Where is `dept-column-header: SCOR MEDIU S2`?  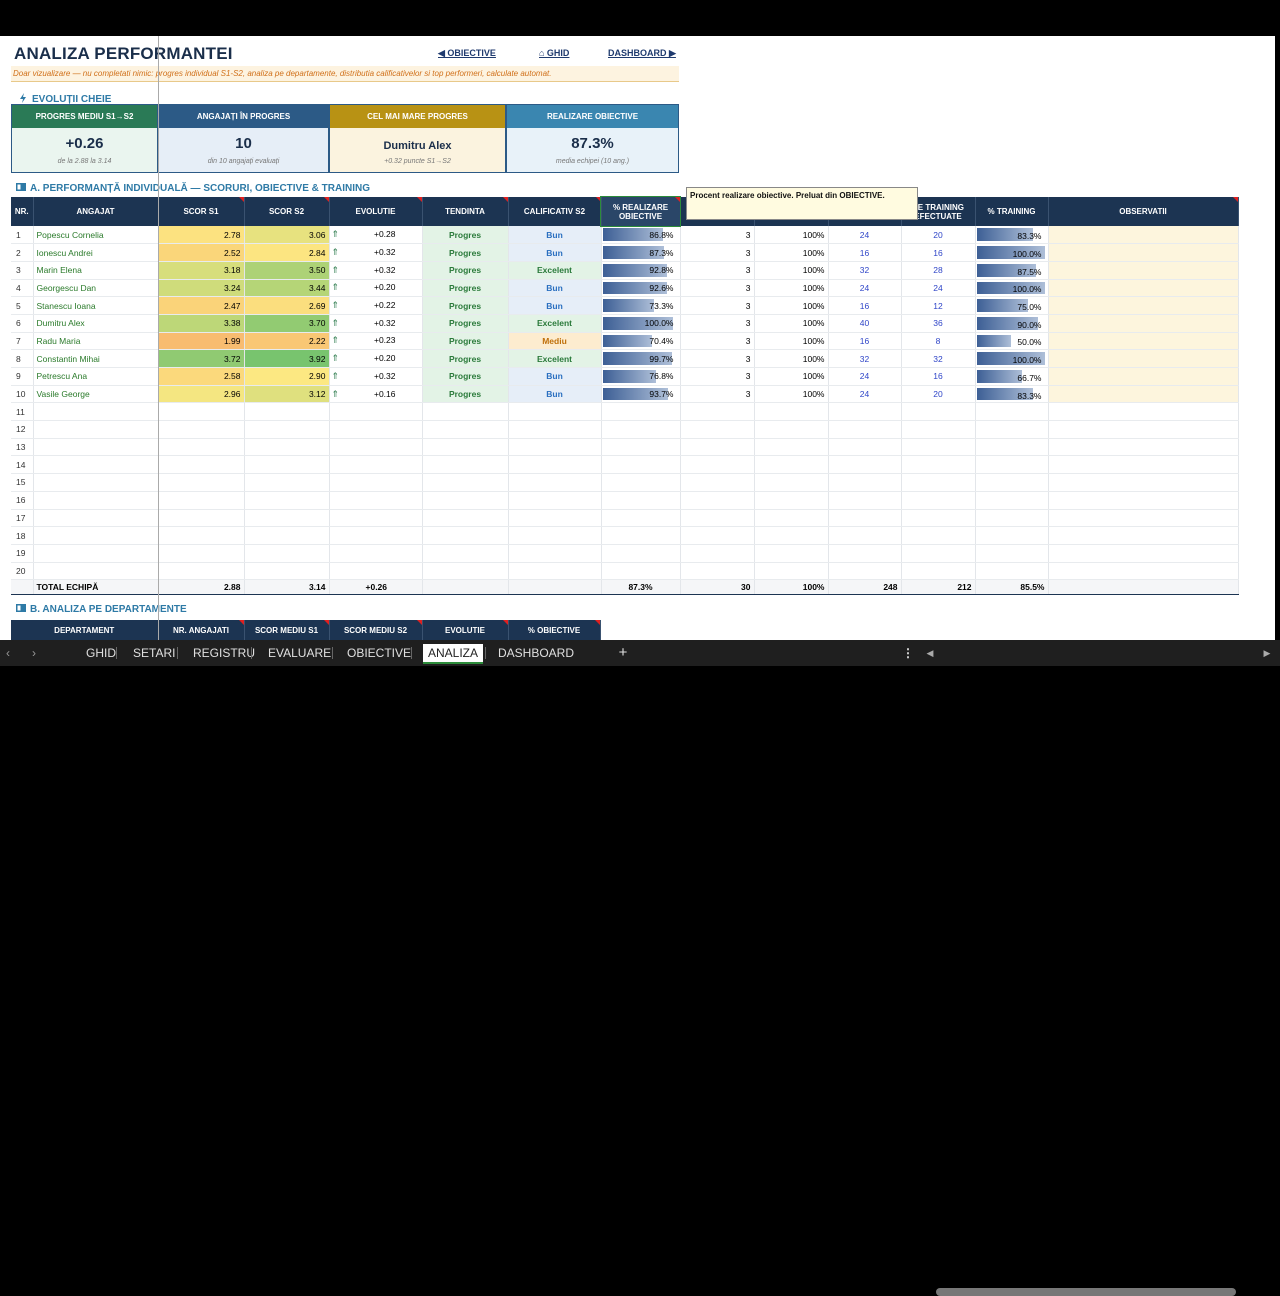
dept-column-header: SCOR MEDIU S2 is located at coordinates (376, 630).